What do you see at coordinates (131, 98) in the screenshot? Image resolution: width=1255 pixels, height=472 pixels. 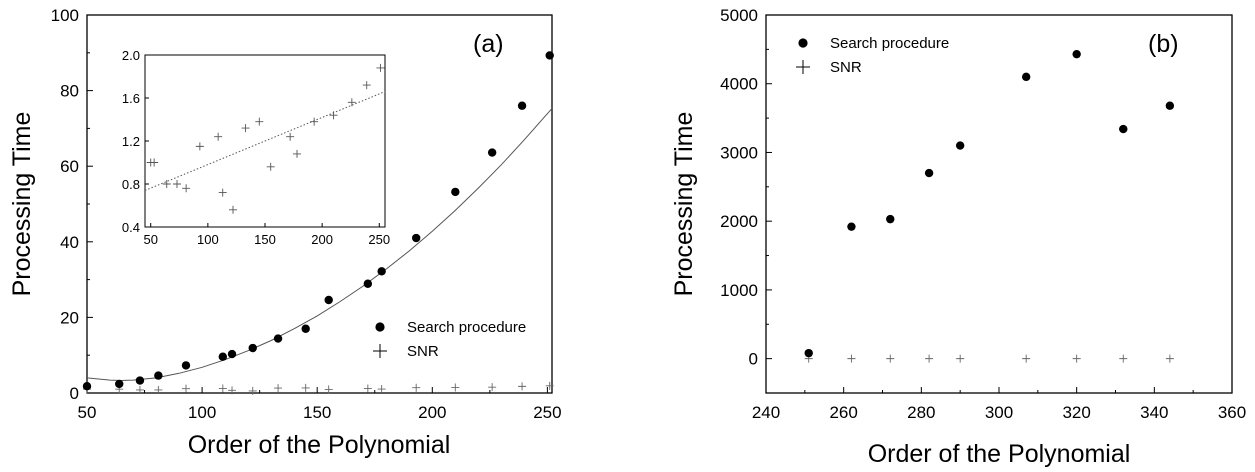 I see `inset-y-tick-label: 1.6` at bounding box center [131, 98].